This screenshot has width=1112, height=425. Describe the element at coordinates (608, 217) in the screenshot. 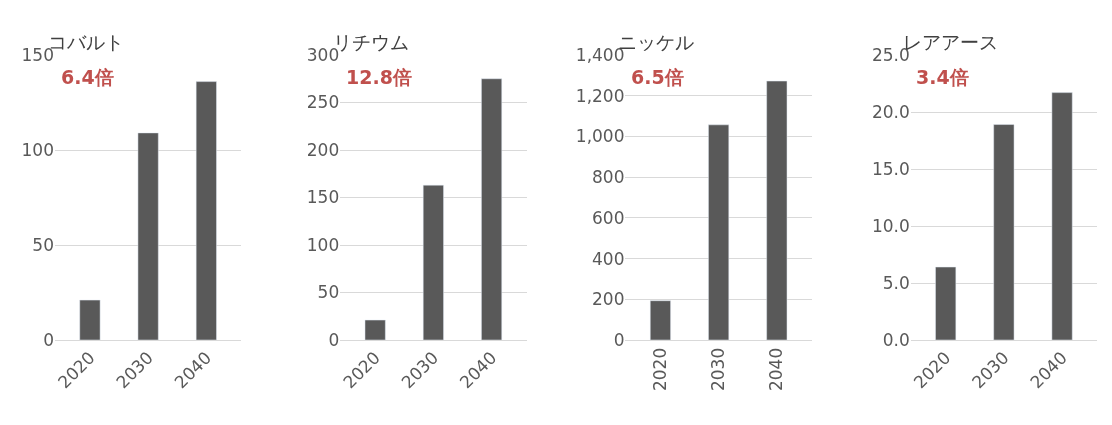

I see `y-tick-label: 600` at that location.